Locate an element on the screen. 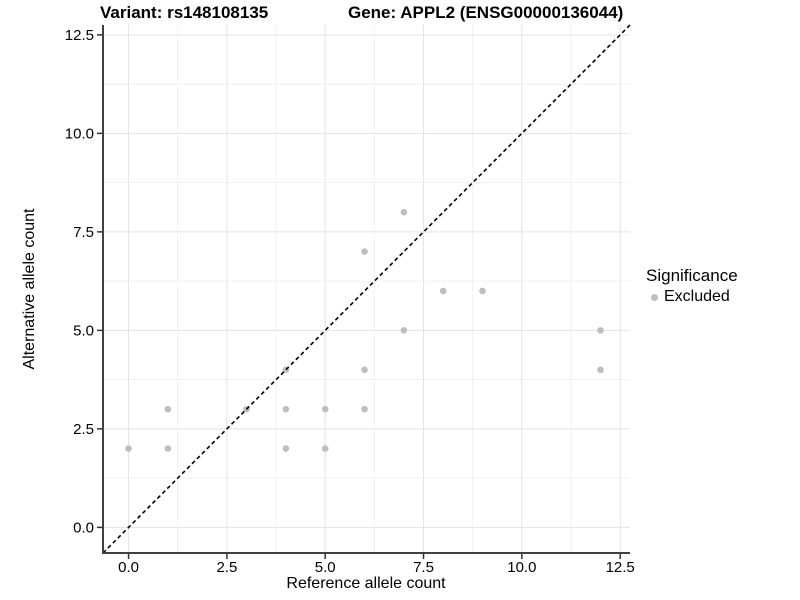 The image size is (800, 600). y-tick-label: 0.0 is located at coordinates (83, 527).